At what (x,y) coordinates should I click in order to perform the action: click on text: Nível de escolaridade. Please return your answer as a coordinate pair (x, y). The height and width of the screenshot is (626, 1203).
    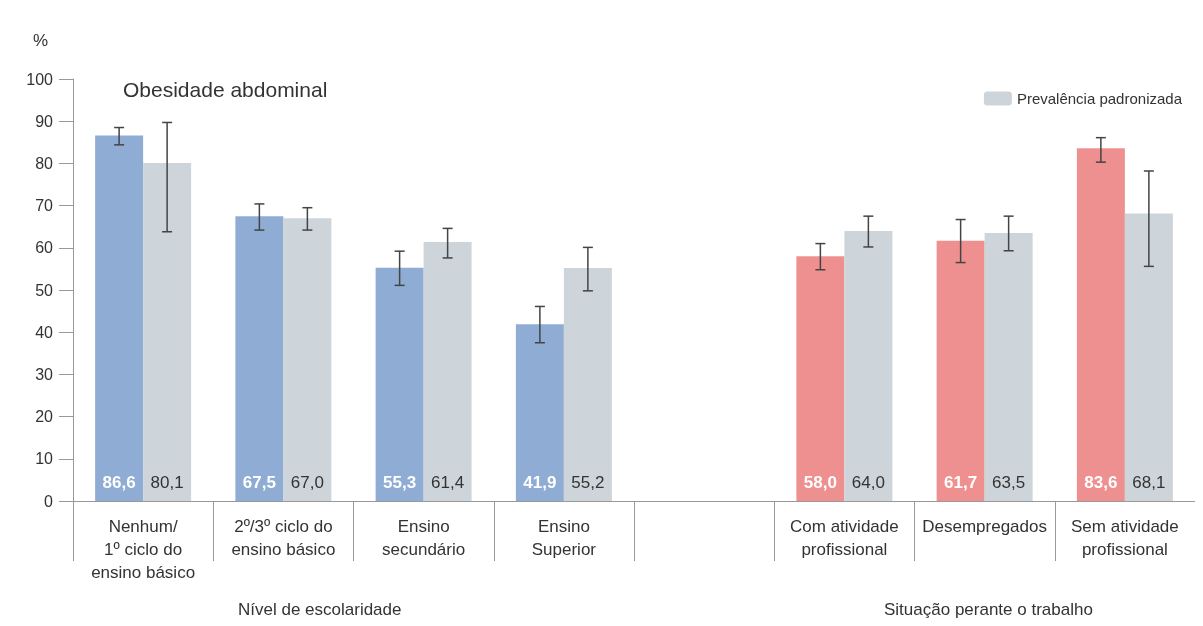
    Looking at the image, I should click on (320, 609).